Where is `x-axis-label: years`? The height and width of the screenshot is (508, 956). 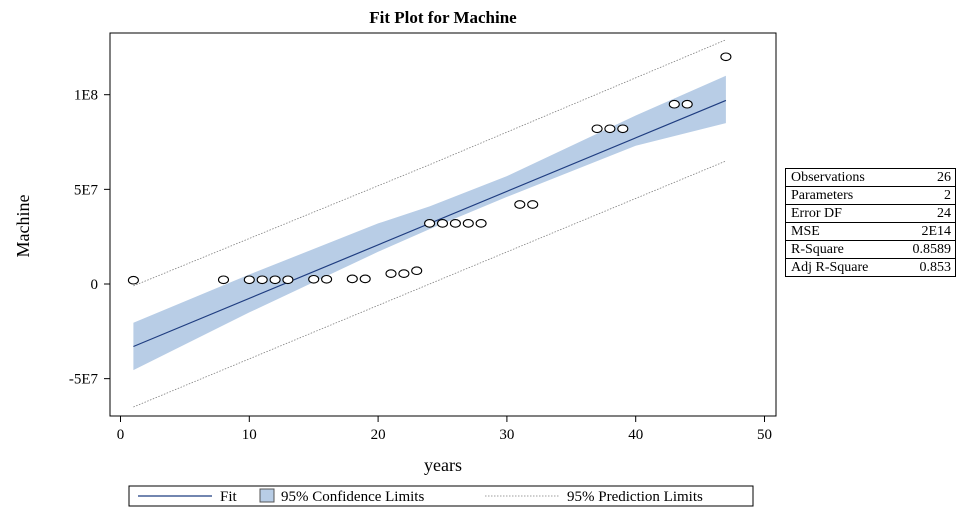 x-axis-label: years is located at coordinates (443, 465).